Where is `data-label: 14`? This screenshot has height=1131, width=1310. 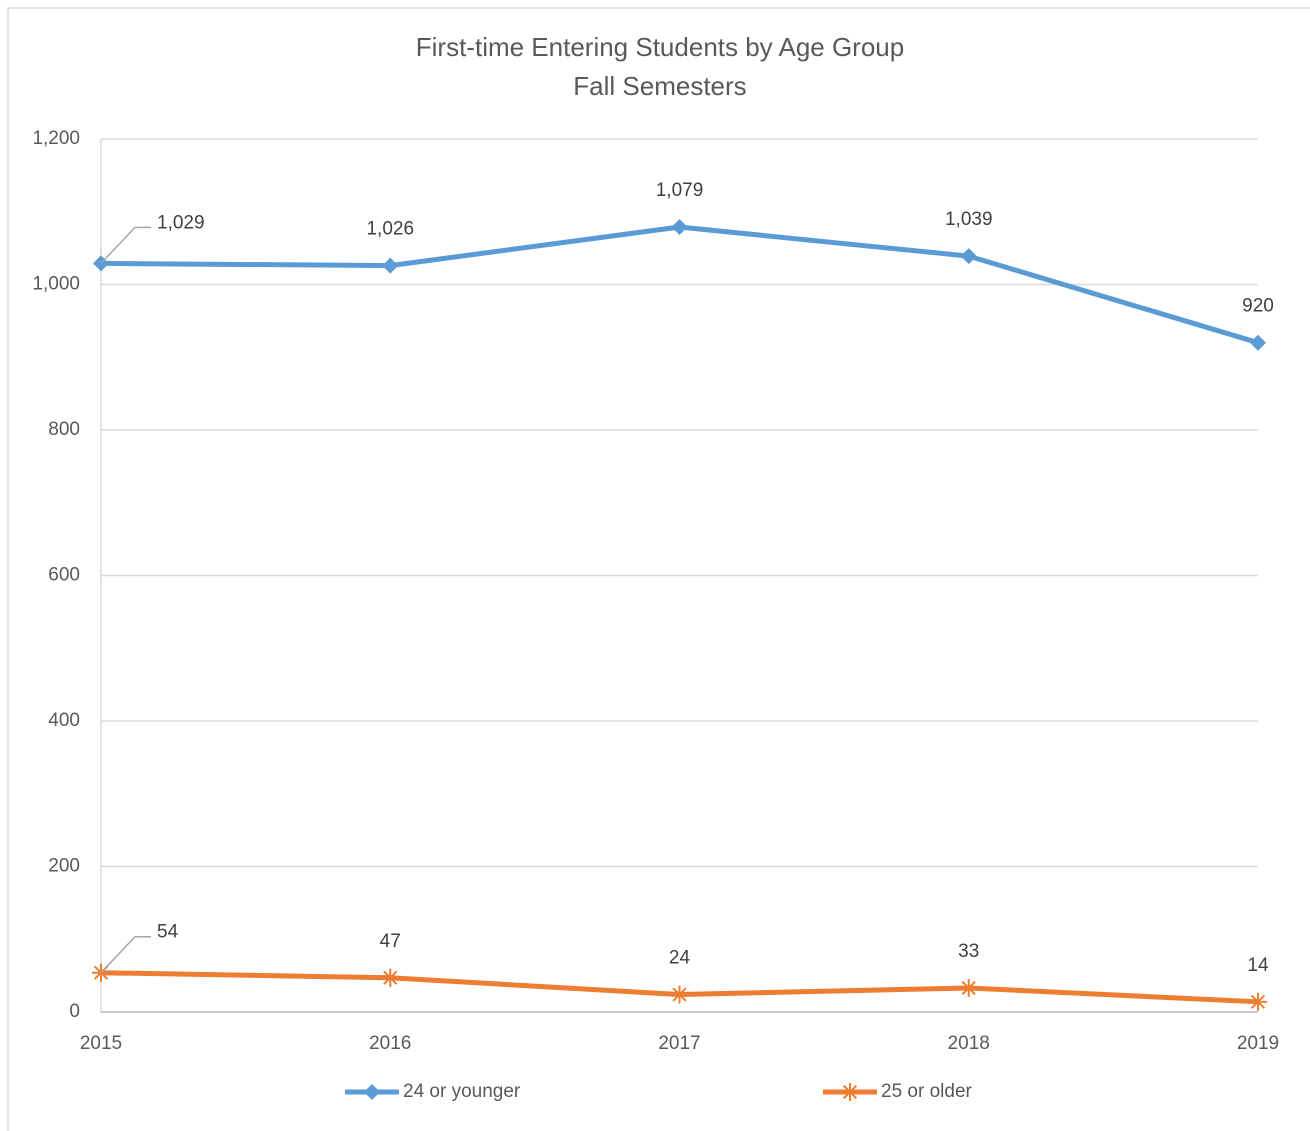
data-label: 14 is located at coordinates (1258, 965).